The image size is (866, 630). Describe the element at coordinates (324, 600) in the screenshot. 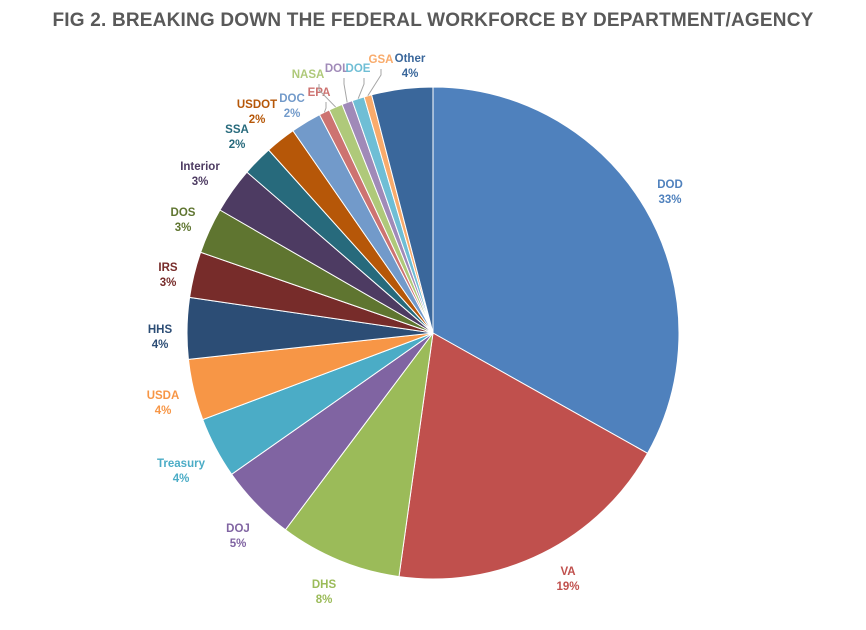

I see `slice-percent-label: 8%` at that location.